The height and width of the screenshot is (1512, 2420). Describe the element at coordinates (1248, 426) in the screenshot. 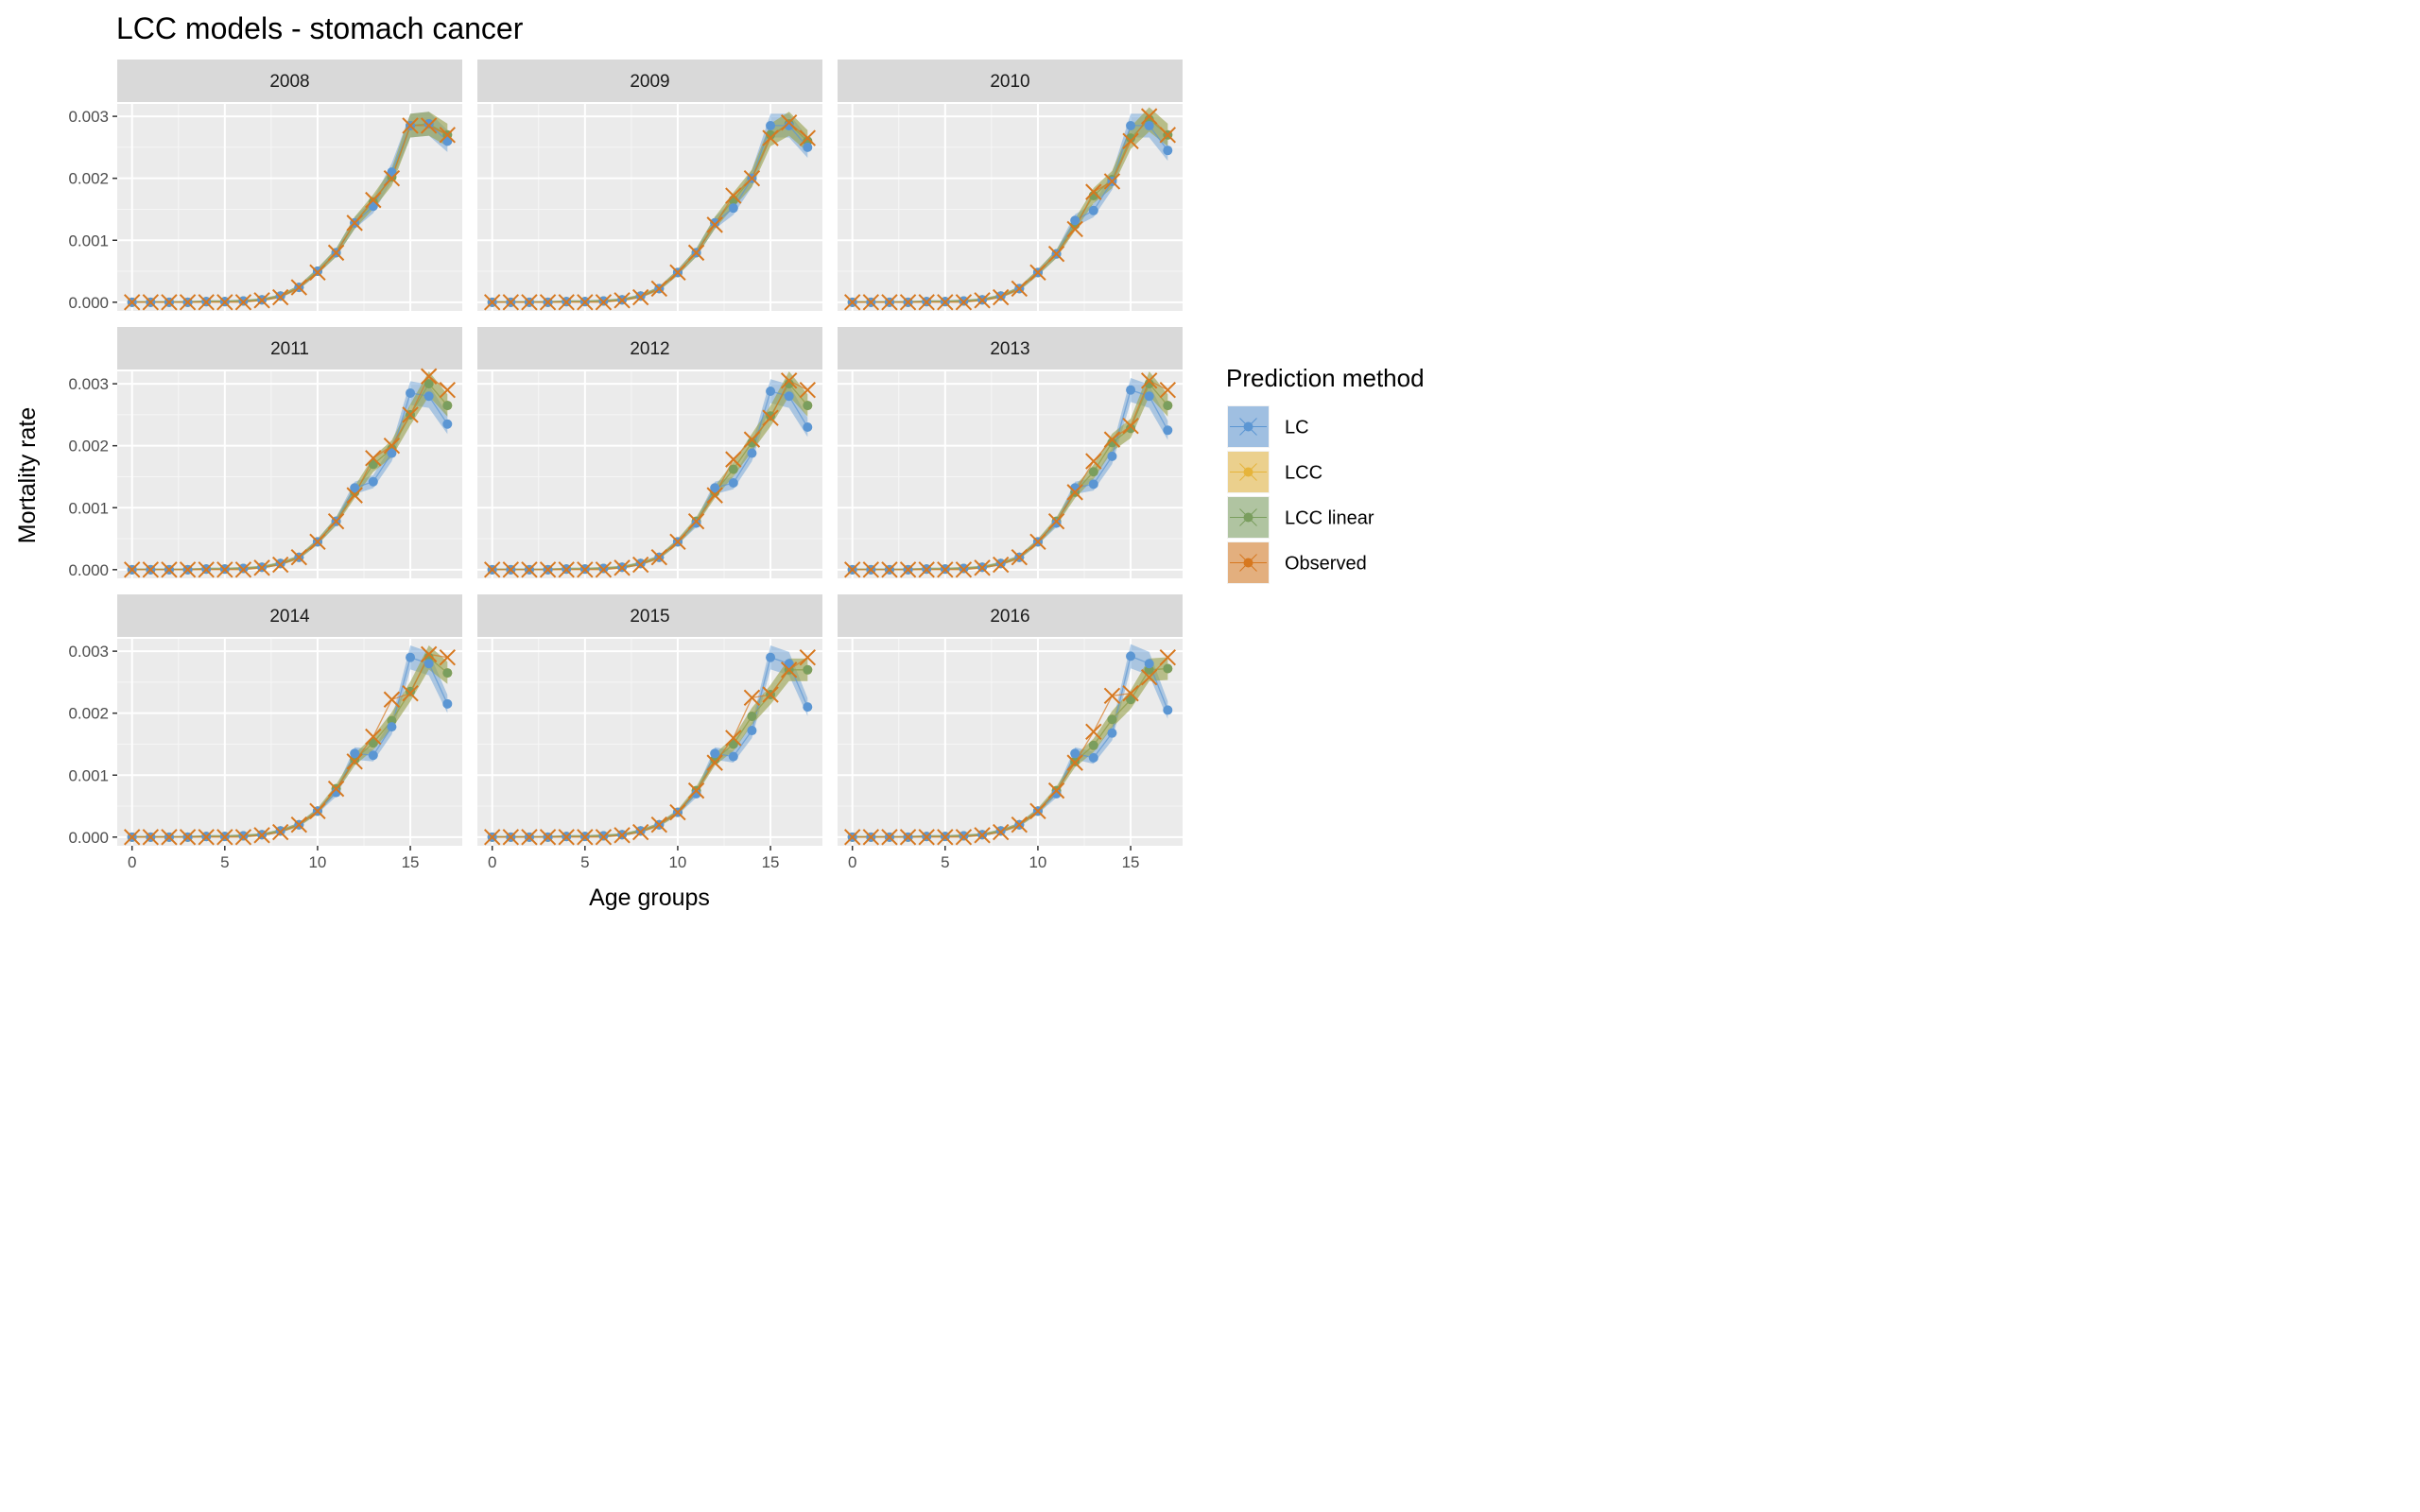

I see `legend-key-point` at that location.